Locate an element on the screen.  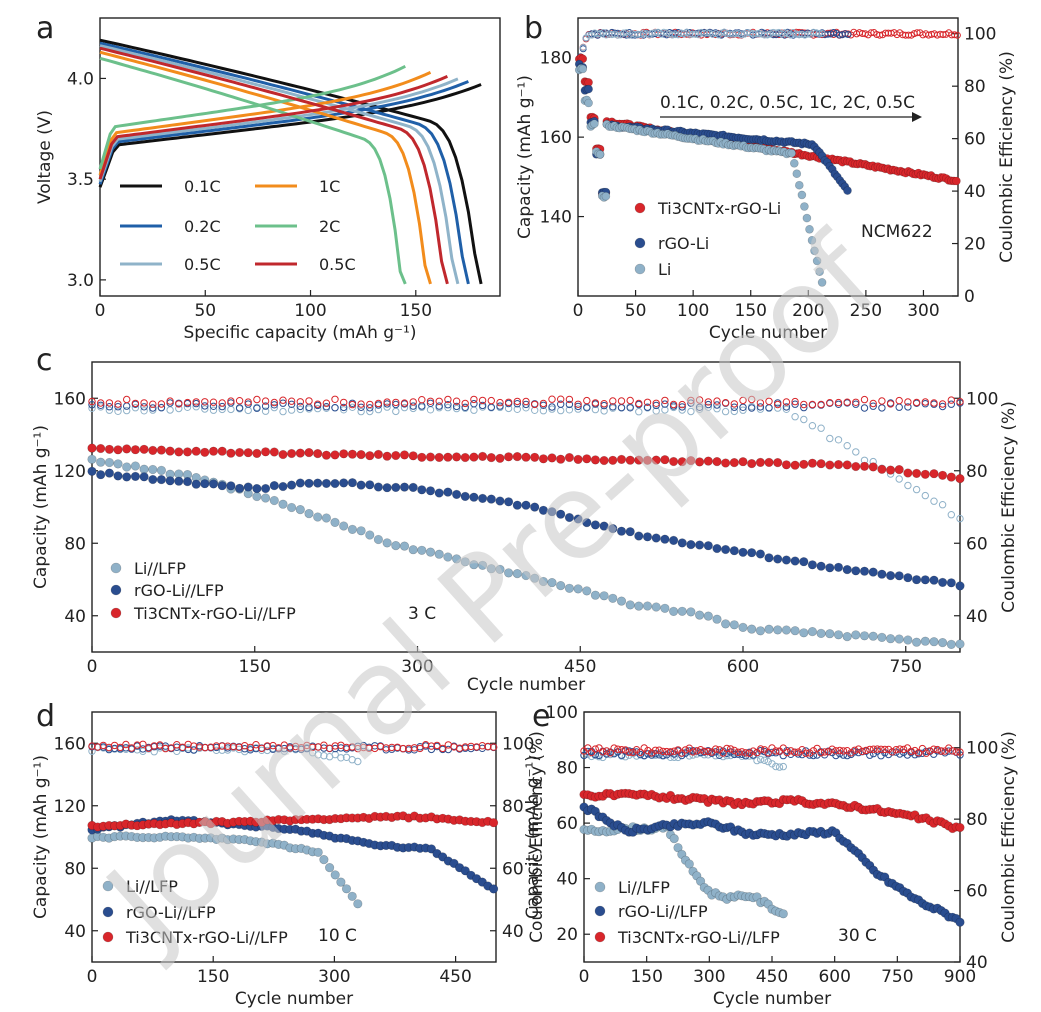
y2-tick-label: 0 is located at coordinates (969, 297).